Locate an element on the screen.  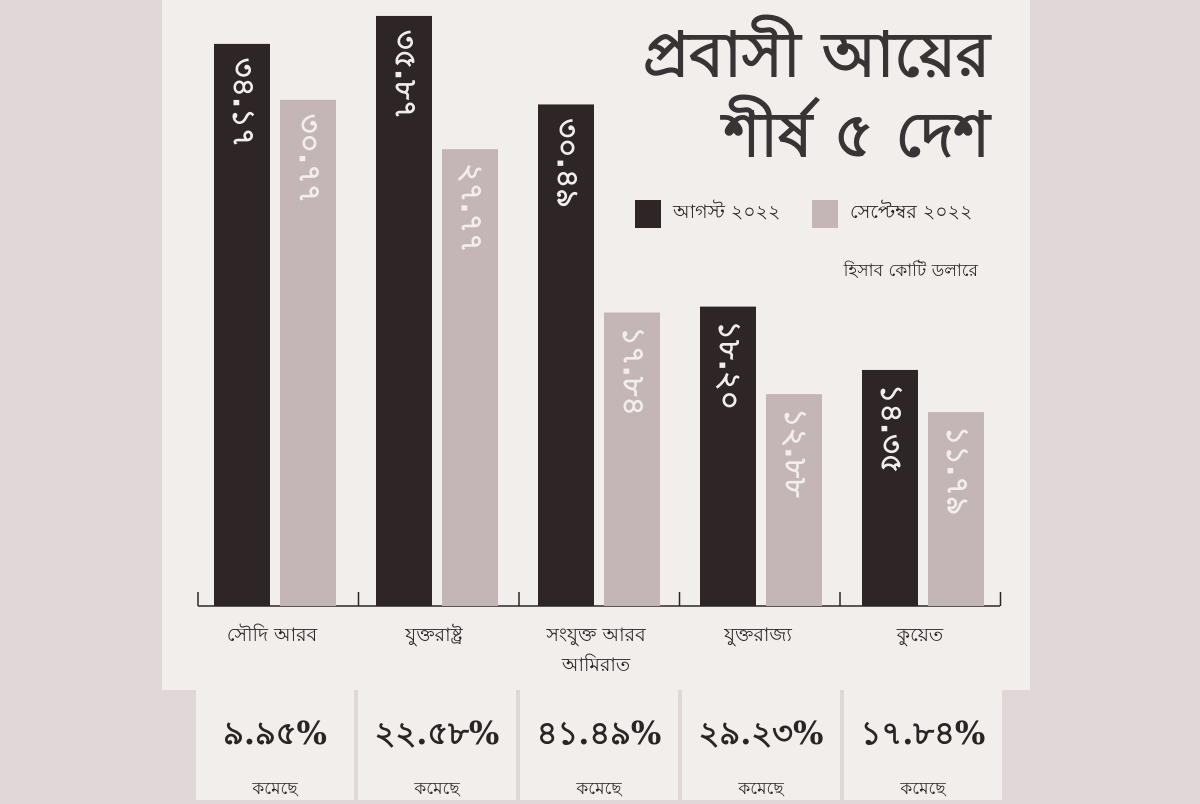
category-label: সংযুক্ত আরব আমিরাত is located at coordinates (596, 650).